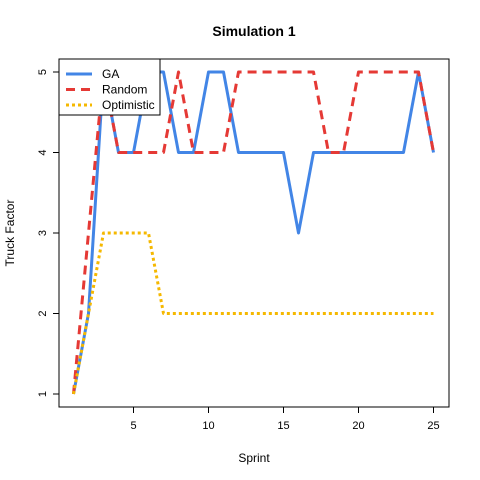 The height and width of the screenshot is (480, 480). Describe the element at coordinates (43, 72) in the screenshot. I see `y-tick-label: 5` at that location.